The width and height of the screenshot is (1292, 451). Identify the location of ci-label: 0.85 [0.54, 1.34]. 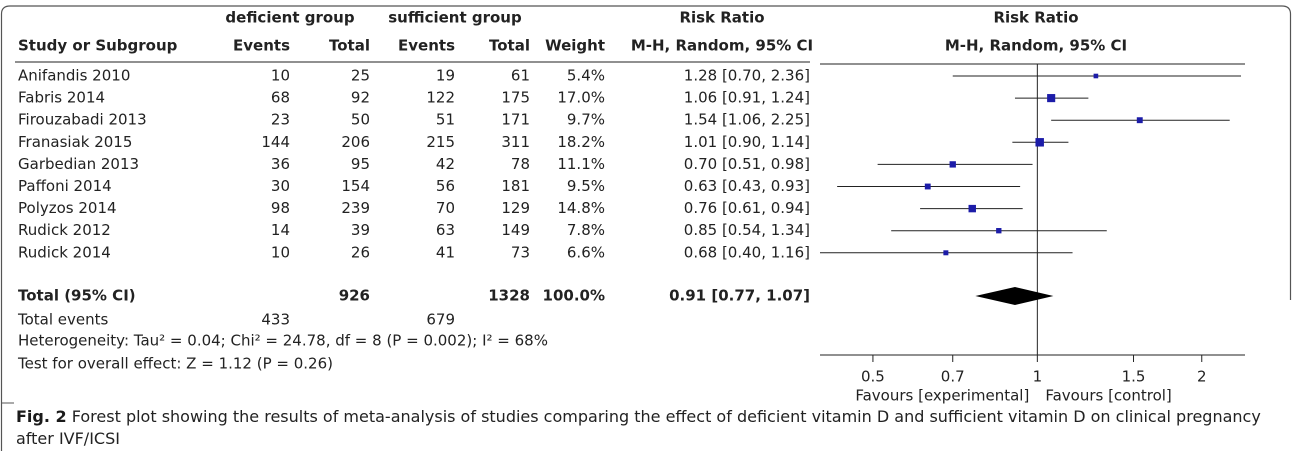
(747, 230).